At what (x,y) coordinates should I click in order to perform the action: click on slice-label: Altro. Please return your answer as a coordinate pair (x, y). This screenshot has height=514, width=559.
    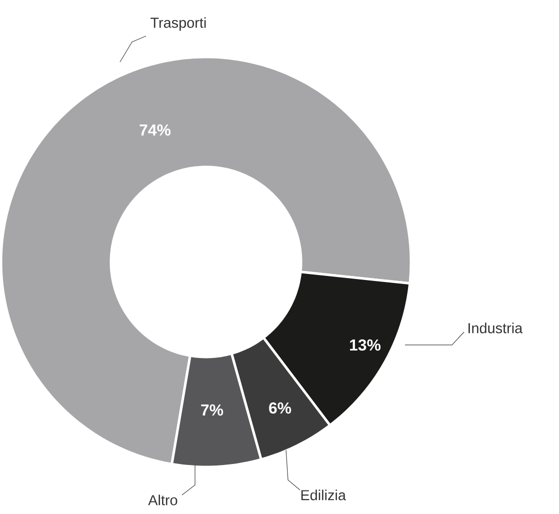
    Looking at the image, I should click on (163, 500).